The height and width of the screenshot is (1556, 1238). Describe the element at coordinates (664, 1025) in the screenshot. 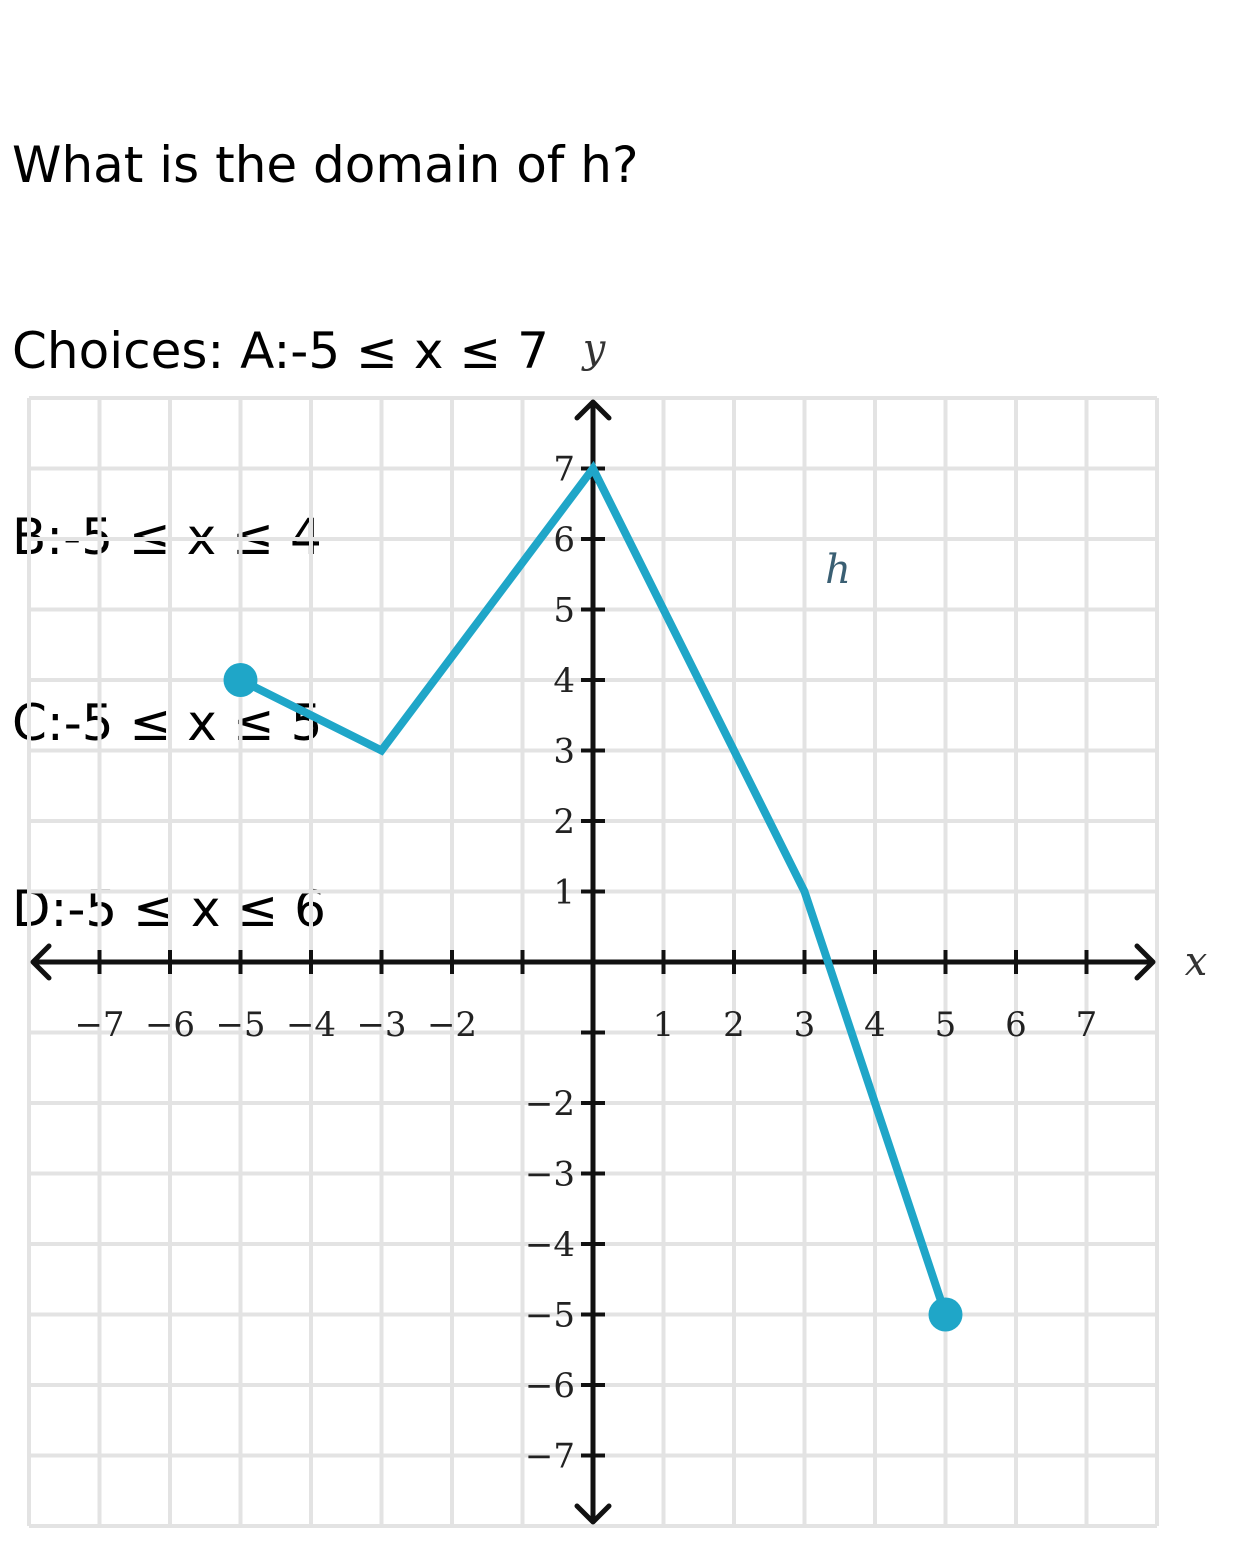

I see `x-tick-label: 1` at that location.